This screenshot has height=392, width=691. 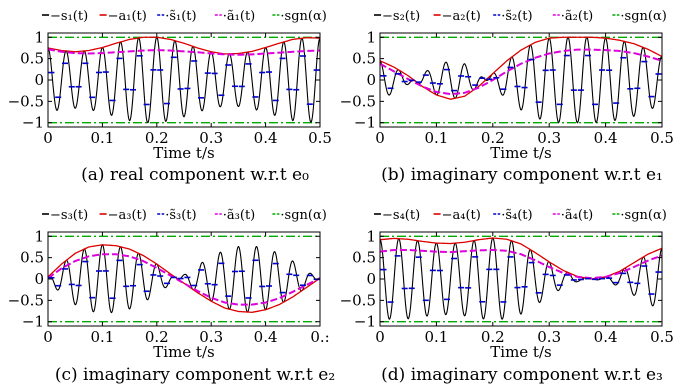 I want to click on legend-entry: −s₂(t), so click(x=401, y=16).